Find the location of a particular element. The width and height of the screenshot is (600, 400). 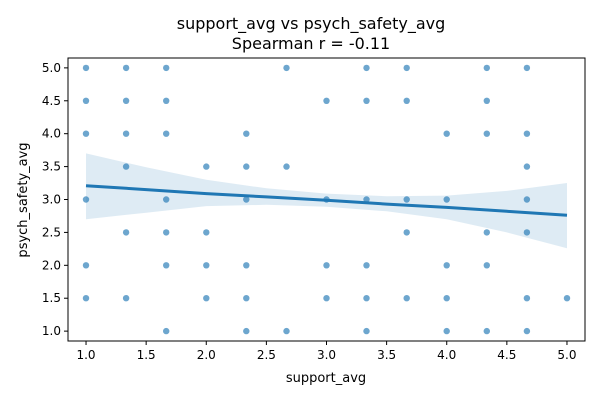

x-tick-label: 4.0 is located at coordinates (446, 355).